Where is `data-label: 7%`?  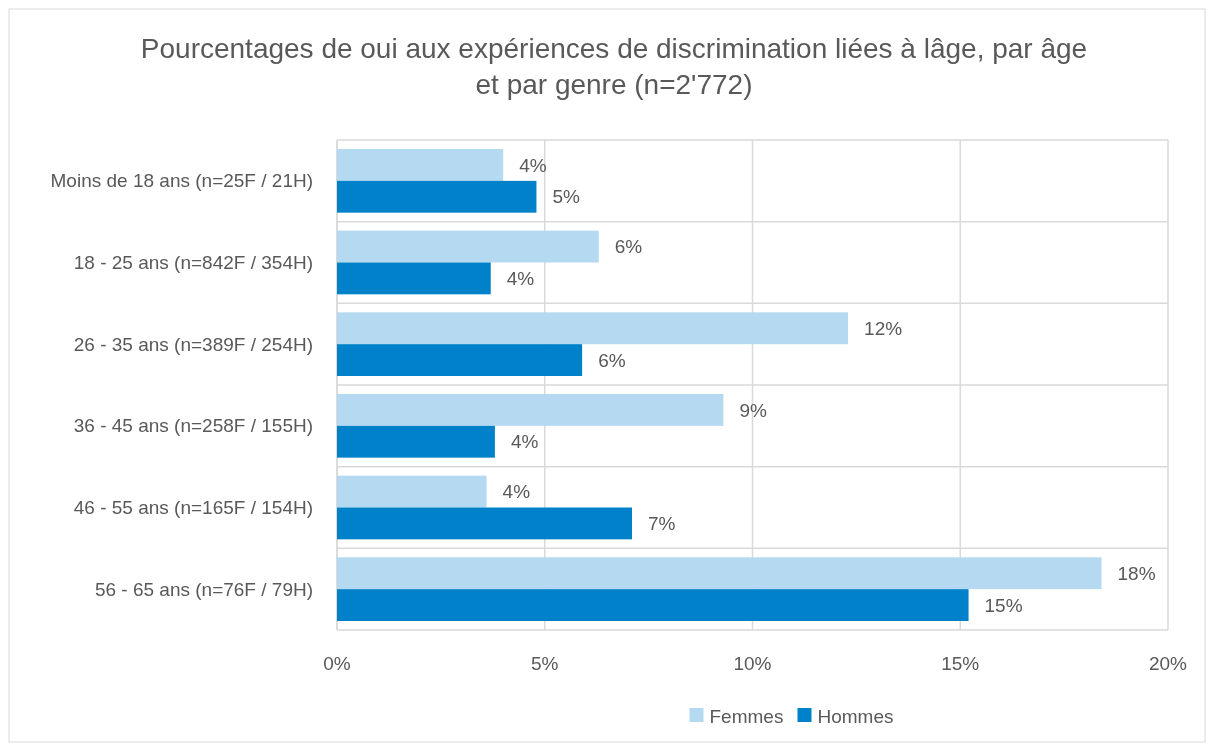 data-label: 7% is located at coordinates (662, 524).